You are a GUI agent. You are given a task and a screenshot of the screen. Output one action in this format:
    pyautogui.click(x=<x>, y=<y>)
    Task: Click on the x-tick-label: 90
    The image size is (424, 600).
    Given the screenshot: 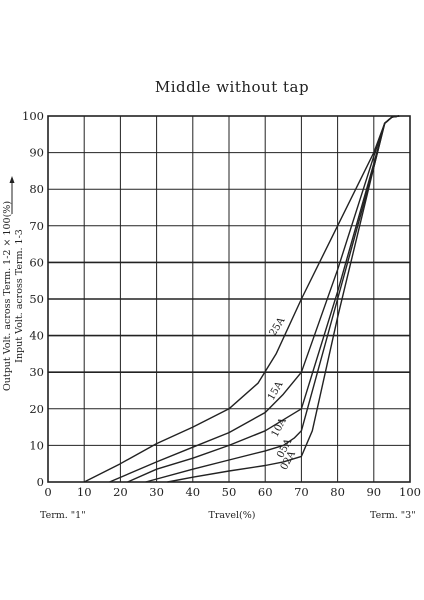 What is the action you would take?
    pyautogui.click(x=373, y=492)
    